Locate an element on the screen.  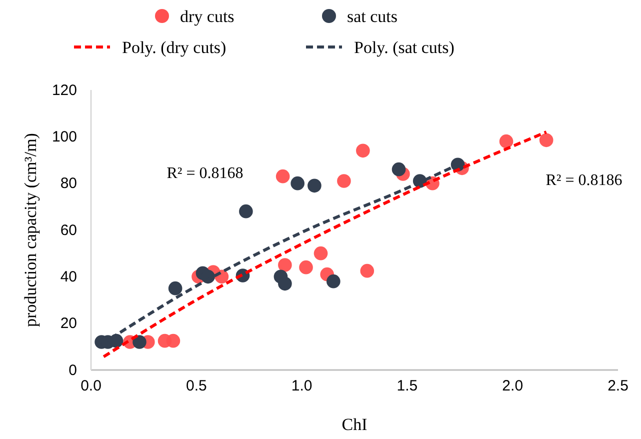
y-tick-label: 40 is located at coordinates (68, 277).